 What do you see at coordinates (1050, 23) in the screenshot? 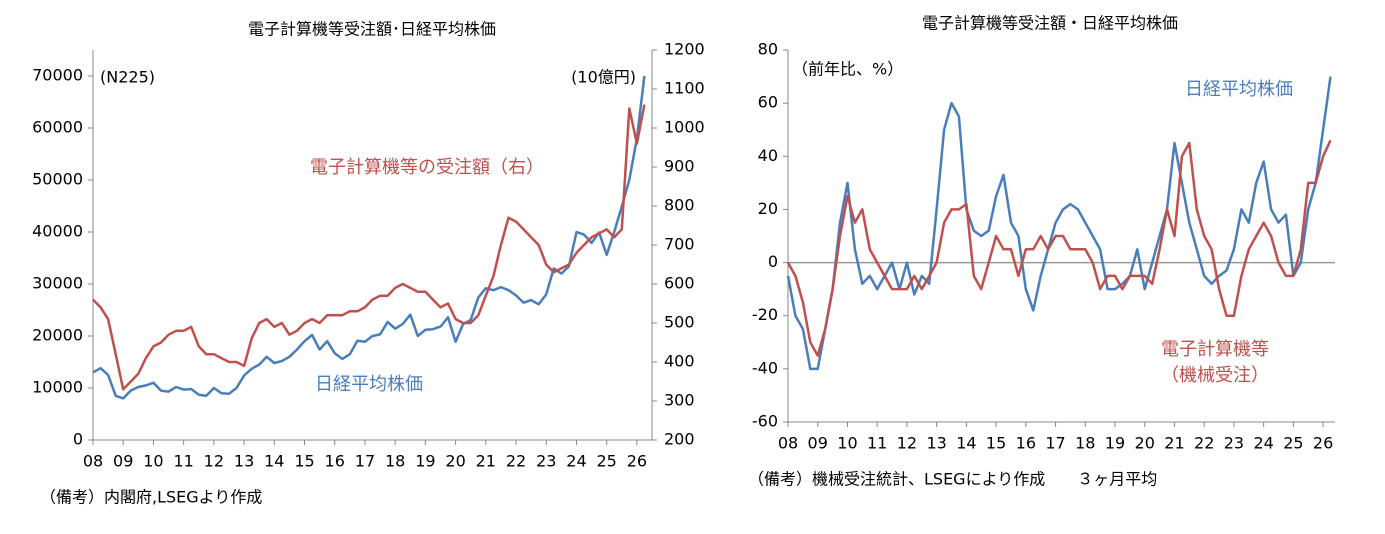
I see `chart-title: 電子計算機等受注額・日経平均株価` at bounding box center [1050, 23].